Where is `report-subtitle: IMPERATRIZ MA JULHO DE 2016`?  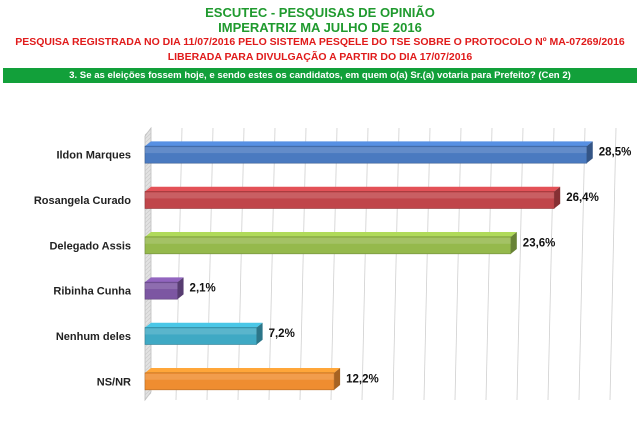 report-subtitle: IMPERATRIZ MA JULHO DE 2016 is located at coordinates (320, 27).